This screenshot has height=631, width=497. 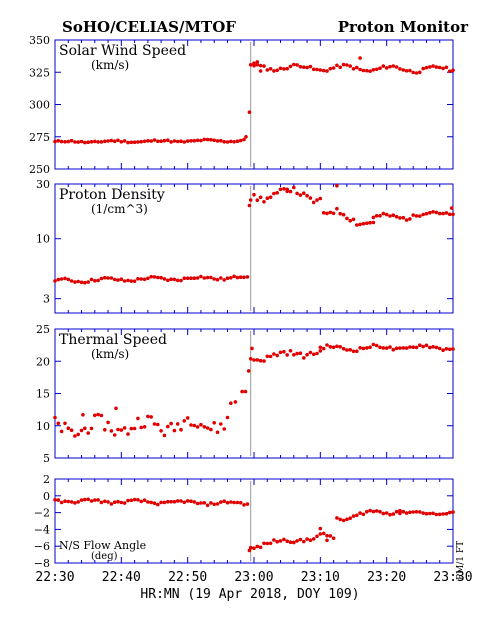 What do you see at coordinates (43, 184) in the screenshot?
I see `y-tick-label: 30` at bounding box center [43, 184].